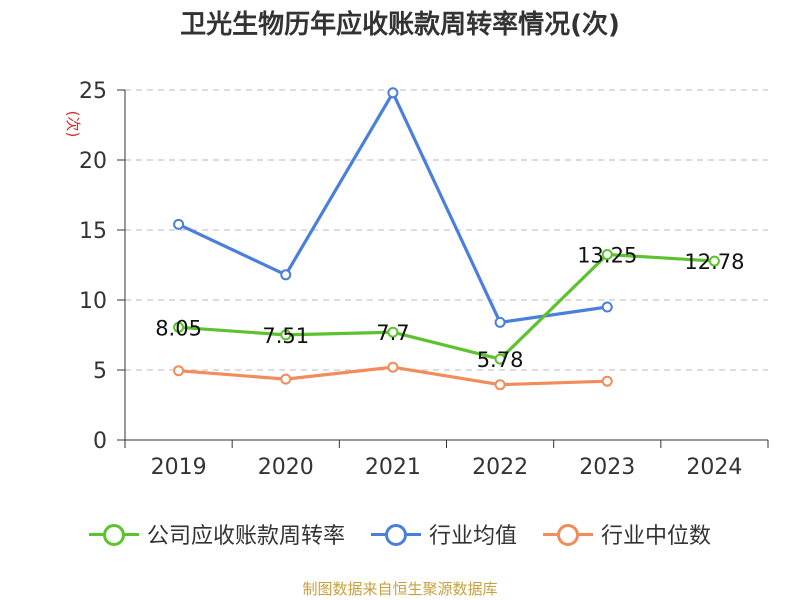 This screenshot has height=600, width=800. What do you see at coordinates (245, 536) in the screenshot?
I see `legend-label: 公司应收账款周转率` at bounding box center [245, 536].